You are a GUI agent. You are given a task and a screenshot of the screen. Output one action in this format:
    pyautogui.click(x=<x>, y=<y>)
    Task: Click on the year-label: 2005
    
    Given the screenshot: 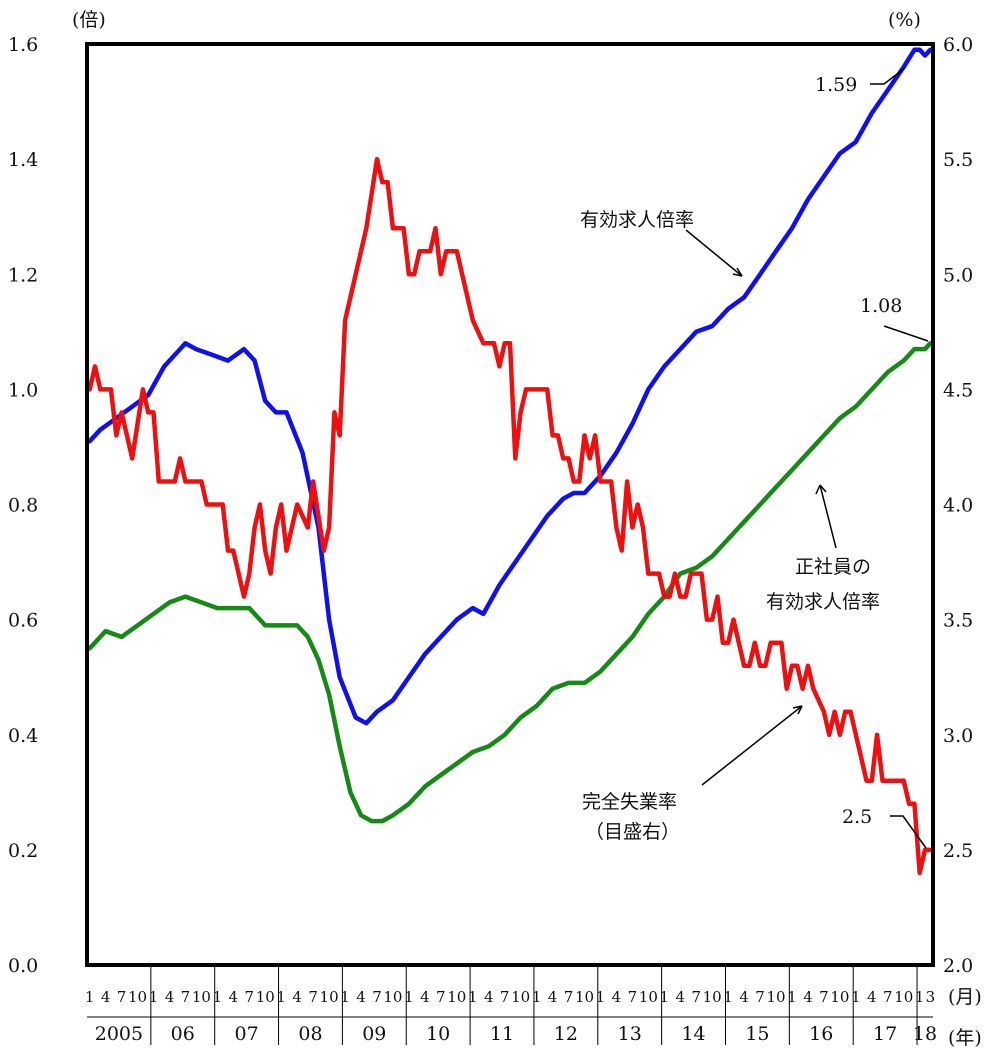 What is the action you would take?
    pyautogui.click(x=119, y=1034)
    